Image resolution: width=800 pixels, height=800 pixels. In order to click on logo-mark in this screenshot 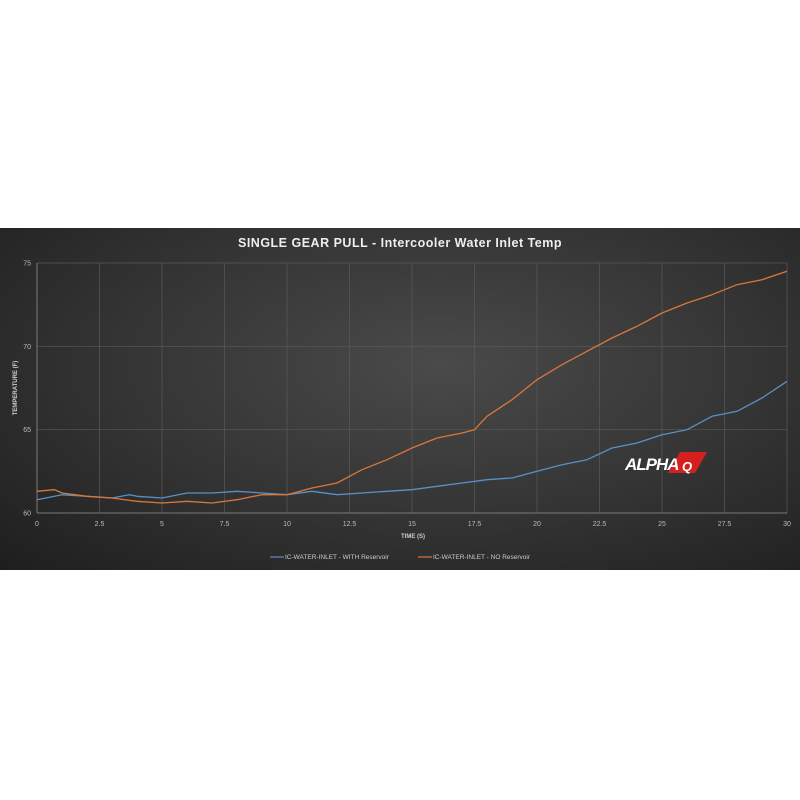, I will do `click(687, 462)`.